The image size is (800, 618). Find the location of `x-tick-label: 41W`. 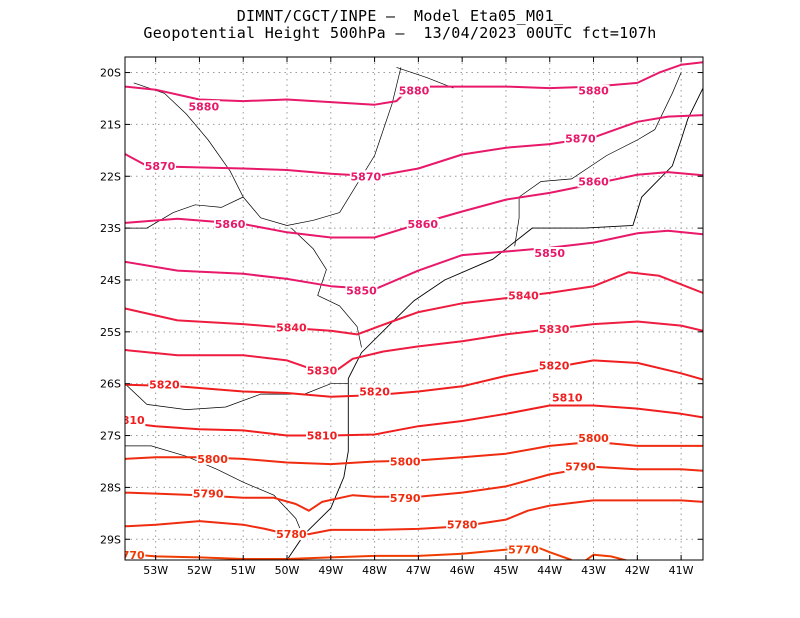

x-tick-label: 41W is located at coordinates (681, 570).